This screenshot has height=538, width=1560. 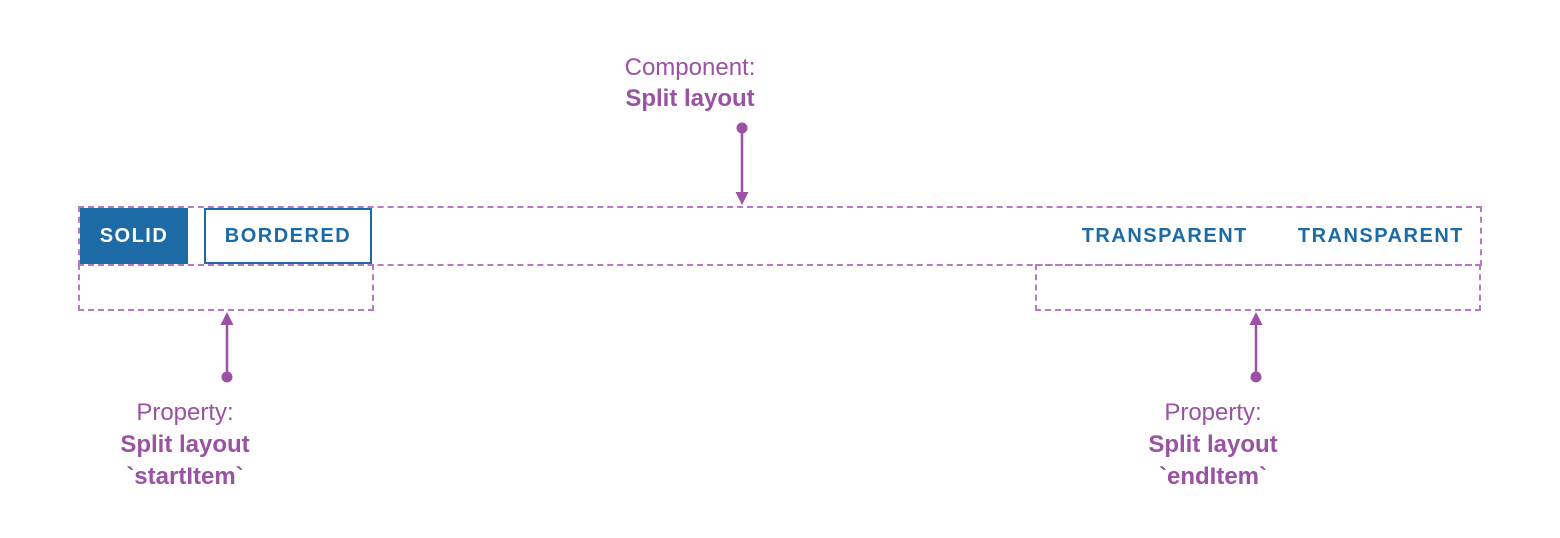 I want to click on solid-button: SOLID, so click(x=134, y=236).